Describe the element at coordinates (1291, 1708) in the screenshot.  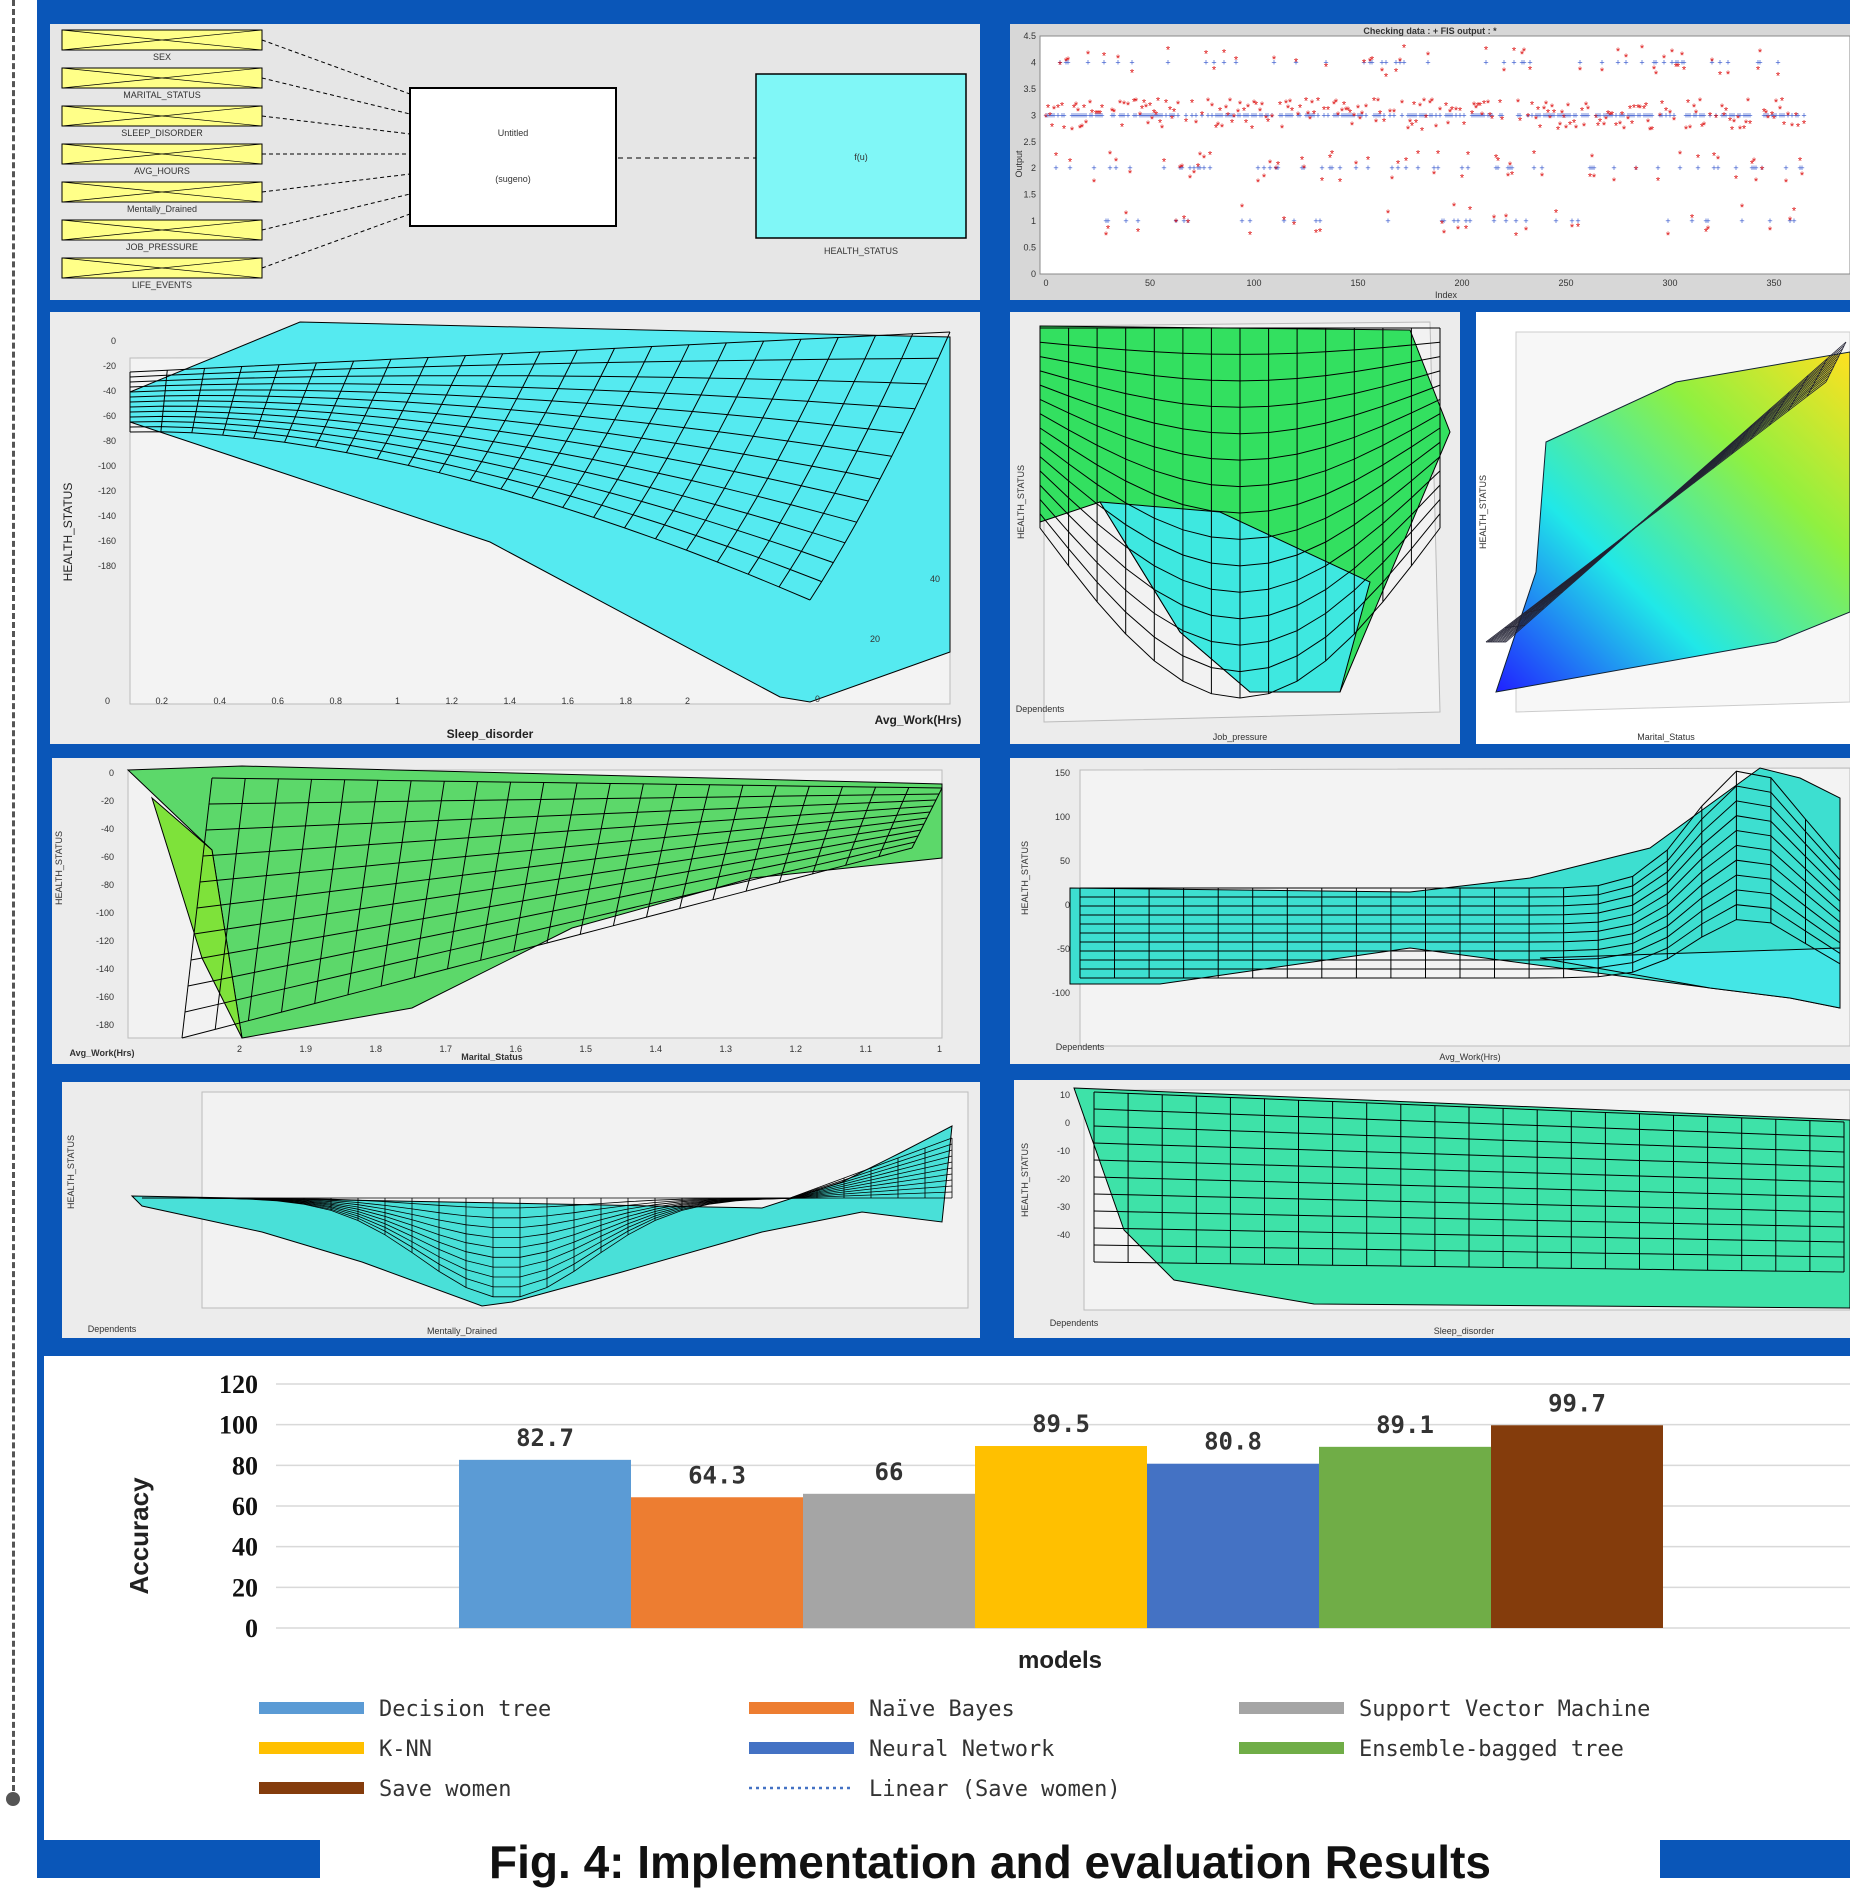
I see `legend-swatch` at that location.